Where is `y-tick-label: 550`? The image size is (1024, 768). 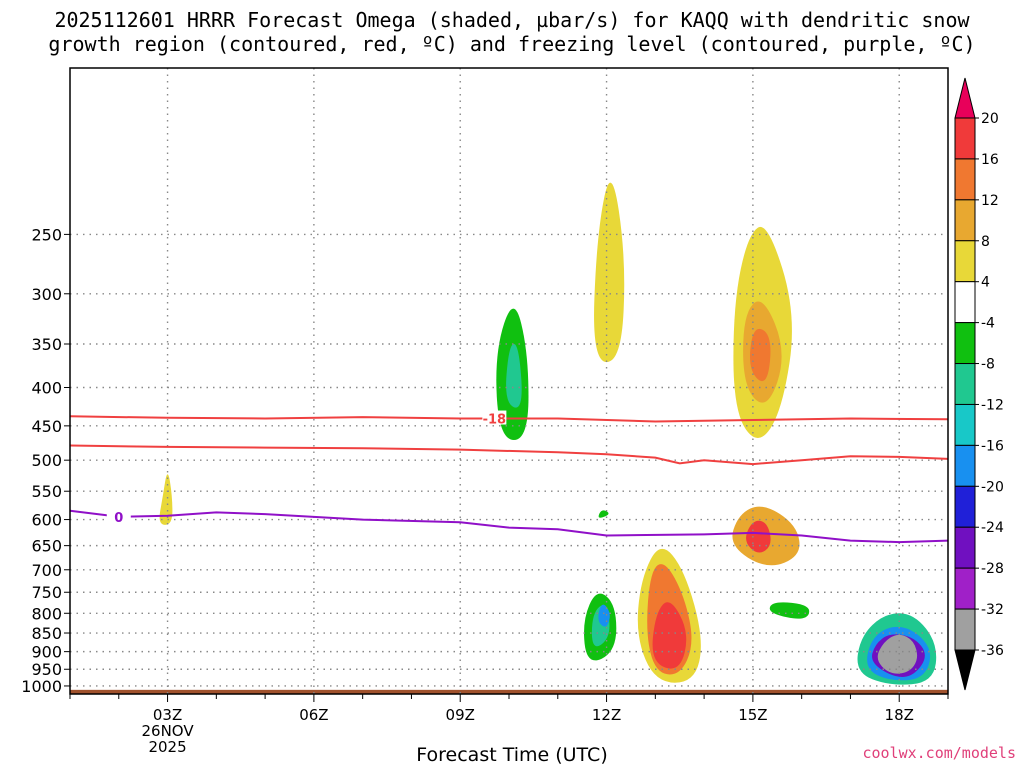
y-tick-label: 550 is located at coordinates (46, 491).